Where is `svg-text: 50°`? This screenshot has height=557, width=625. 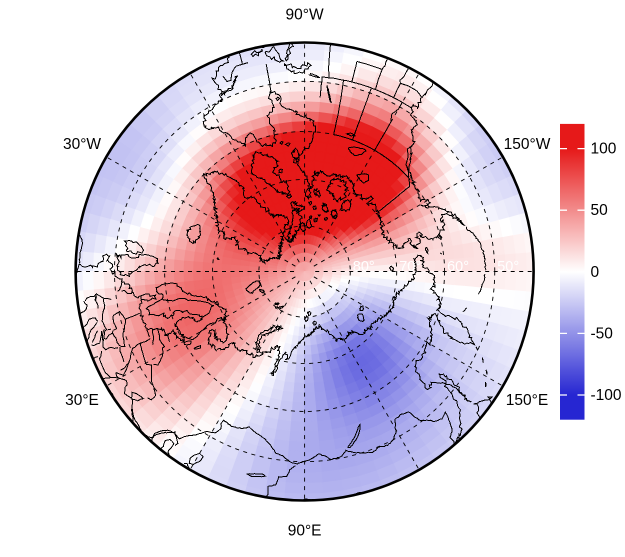
svg-text: 50° is located at coordinates (508, 267).